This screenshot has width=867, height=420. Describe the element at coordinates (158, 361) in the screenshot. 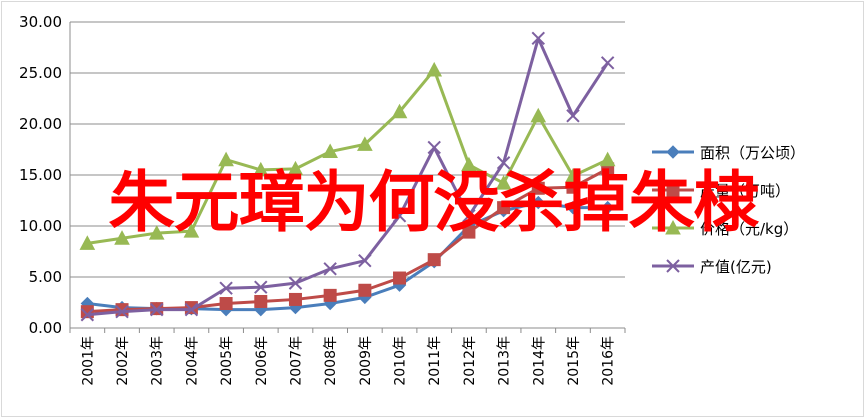

I see `x-tick-label: 2003年` at that location.